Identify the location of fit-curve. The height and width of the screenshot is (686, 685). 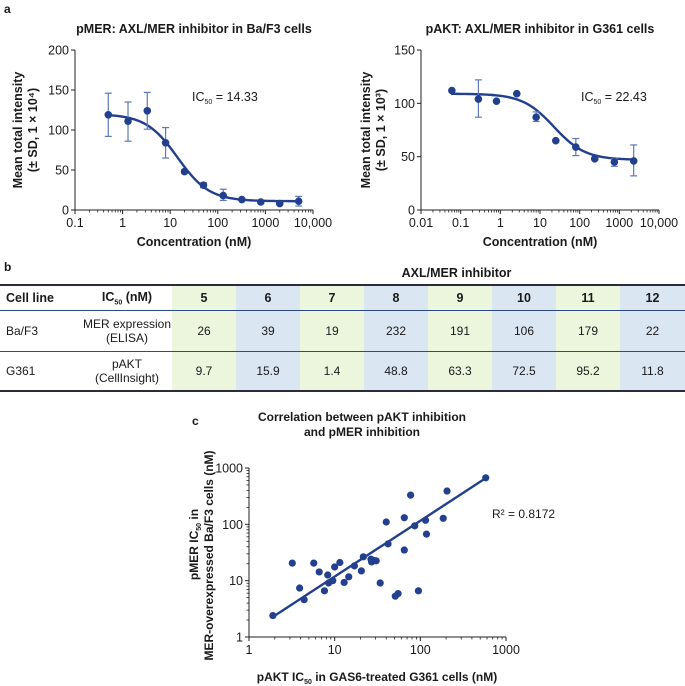
(542, 126).